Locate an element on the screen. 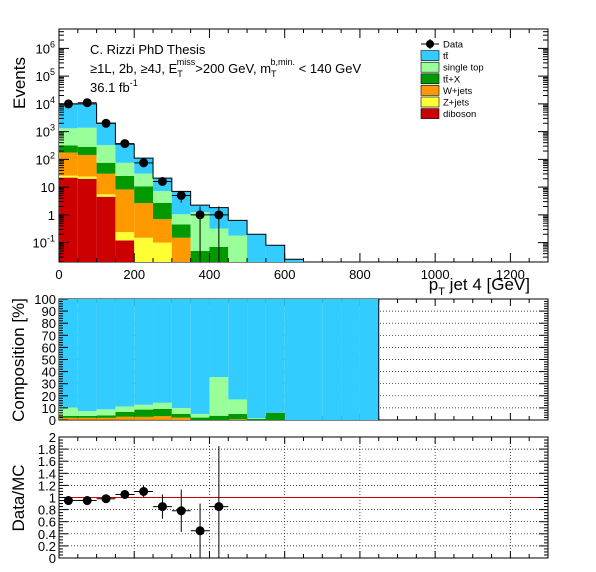  legend-label: Data is located at coordinates (453, 45).